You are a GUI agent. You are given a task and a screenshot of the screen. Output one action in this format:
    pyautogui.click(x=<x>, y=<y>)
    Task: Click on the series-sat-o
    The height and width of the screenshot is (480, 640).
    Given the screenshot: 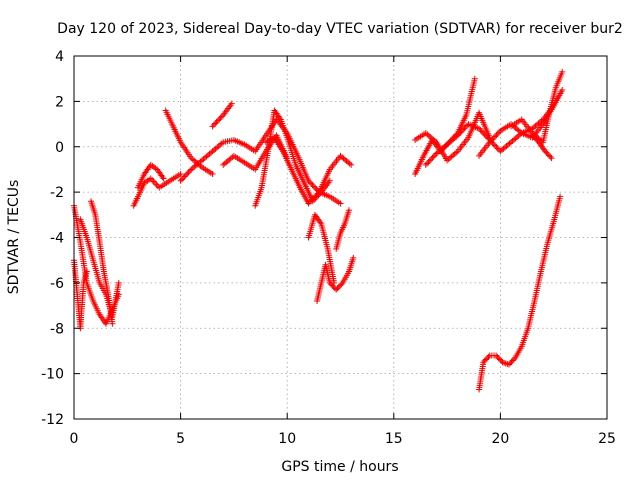 What is the action you would take?
    pyautogui.click(x=343, y=229)
    